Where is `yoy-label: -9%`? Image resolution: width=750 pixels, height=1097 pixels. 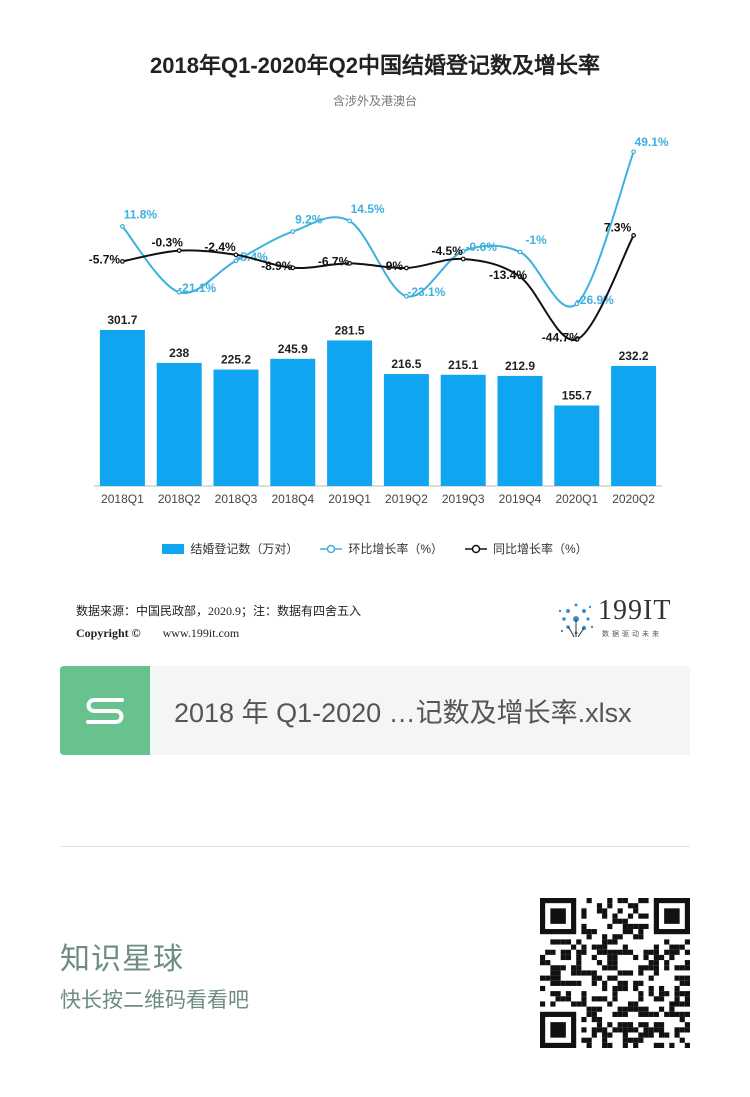
yoy-label: -9% is located at coordinates (393, 266).